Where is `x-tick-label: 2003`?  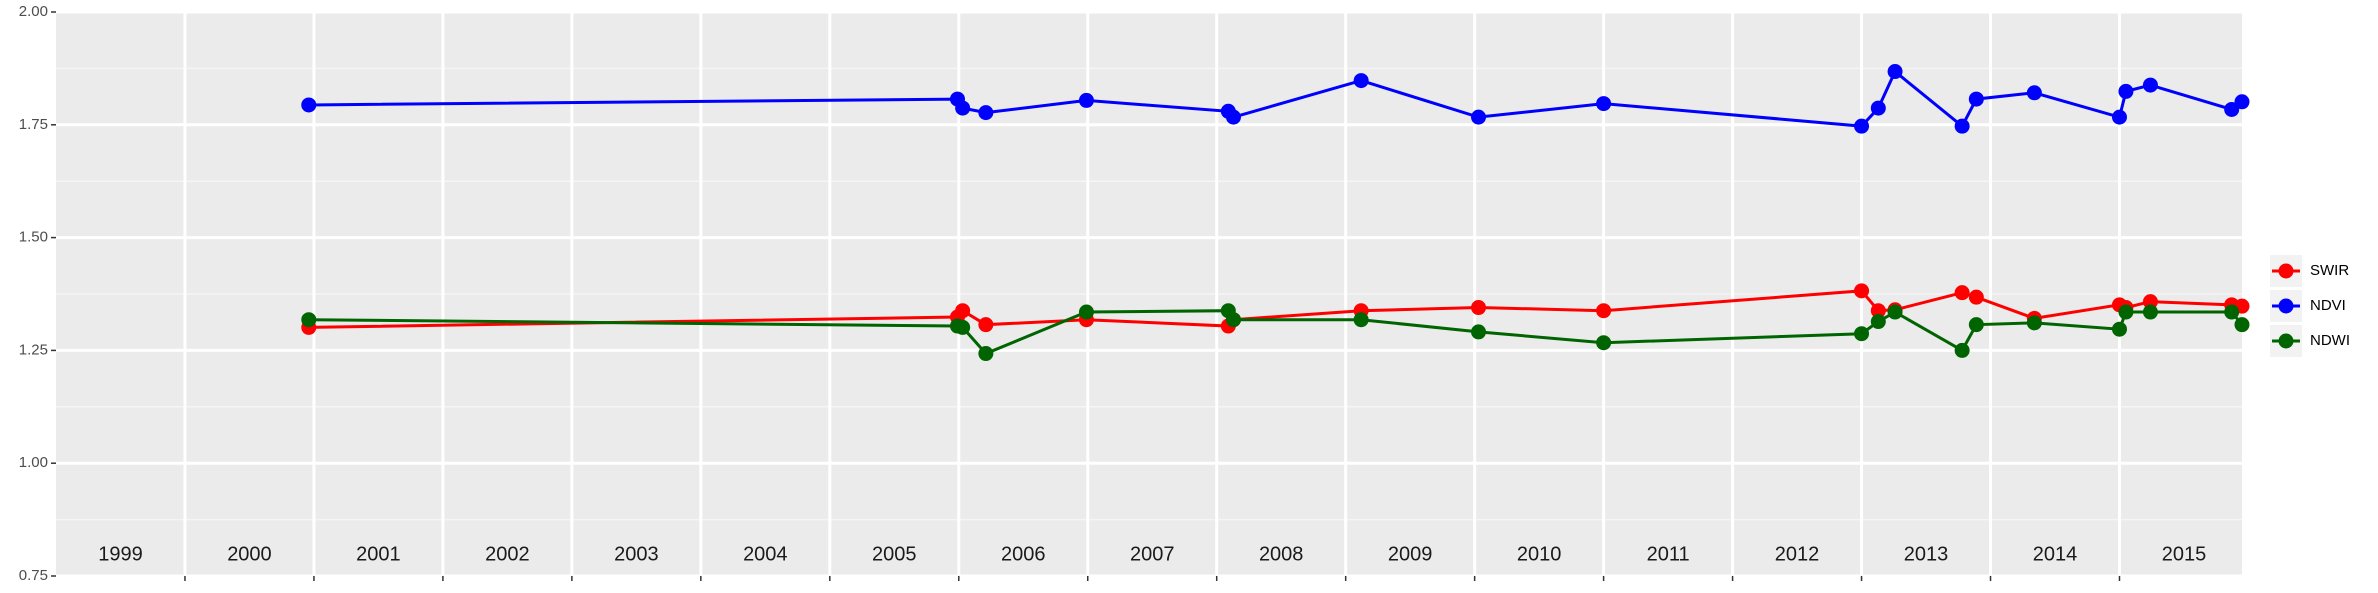 x-tick-label: 2003 is located at coordinates (636, 554).